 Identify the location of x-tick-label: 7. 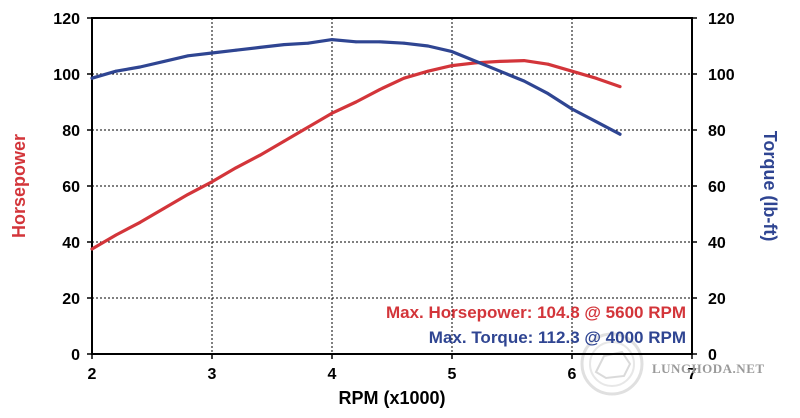
(692, 374).